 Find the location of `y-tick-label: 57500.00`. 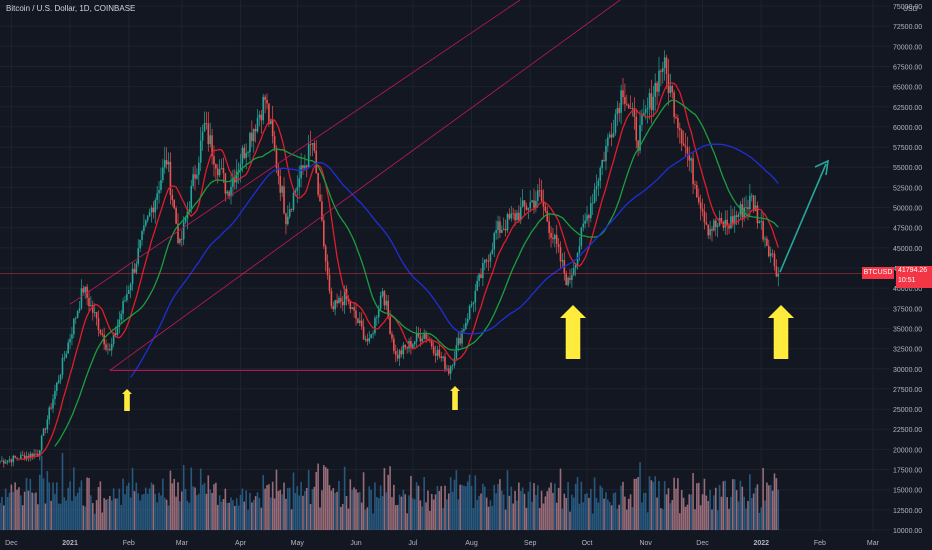

y-tick-label: 57500.00 is located at coordinates (907, 148).